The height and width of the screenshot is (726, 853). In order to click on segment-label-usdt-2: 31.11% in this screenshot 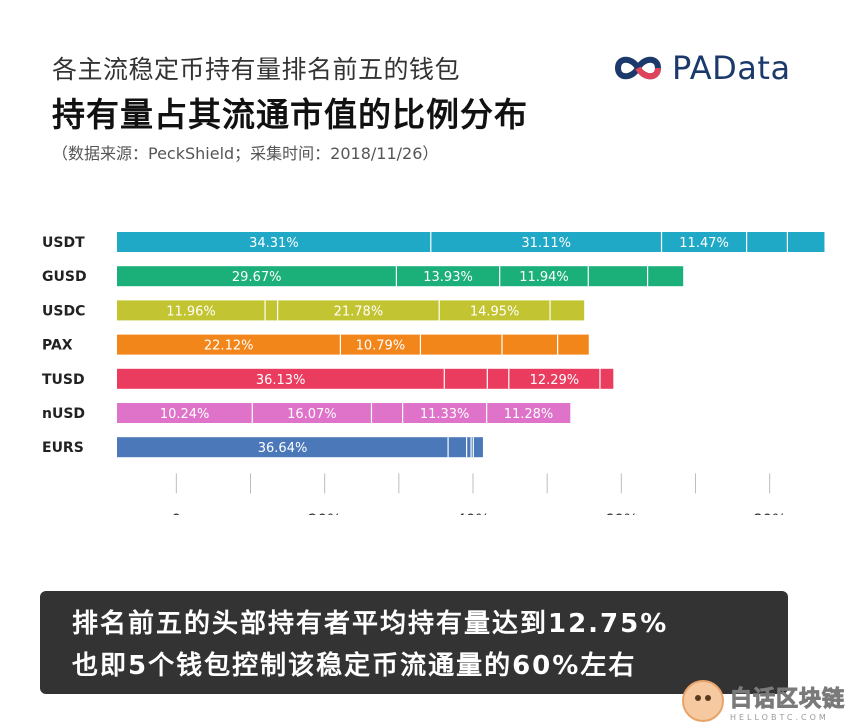, I will do `click(546, 243)`.